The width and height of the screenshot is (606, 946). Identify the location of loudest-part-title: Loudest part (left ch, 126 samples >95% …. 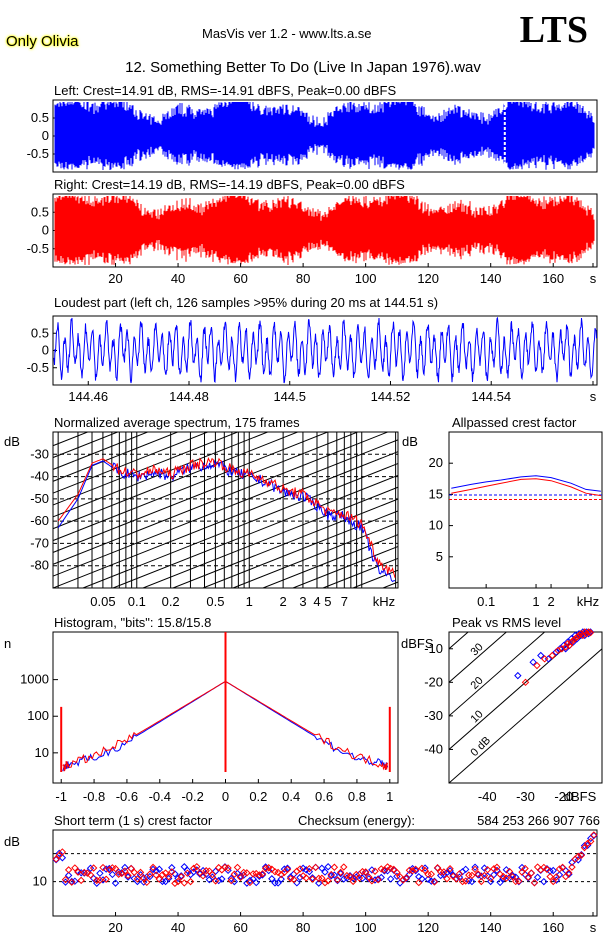
(246, 302).